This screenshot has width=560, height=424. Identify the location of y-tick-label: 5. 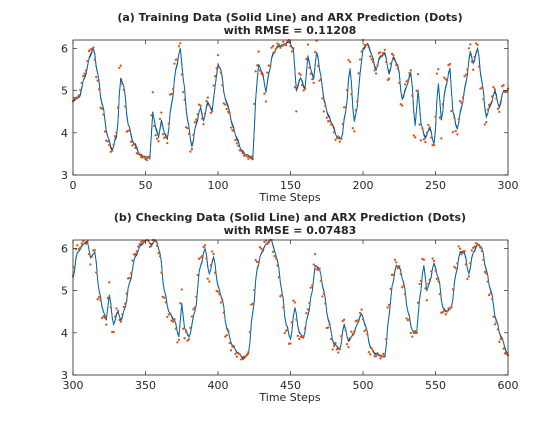
(64, 91).